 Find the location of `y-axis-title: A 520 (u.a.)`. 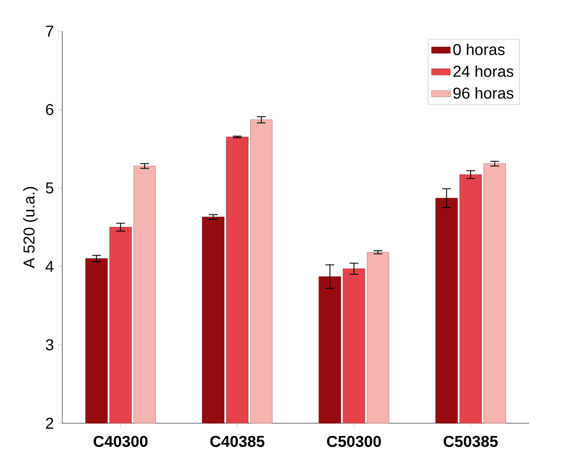

y-axis-title: A 520 (u.a.) is located at coordinates (30, 227).